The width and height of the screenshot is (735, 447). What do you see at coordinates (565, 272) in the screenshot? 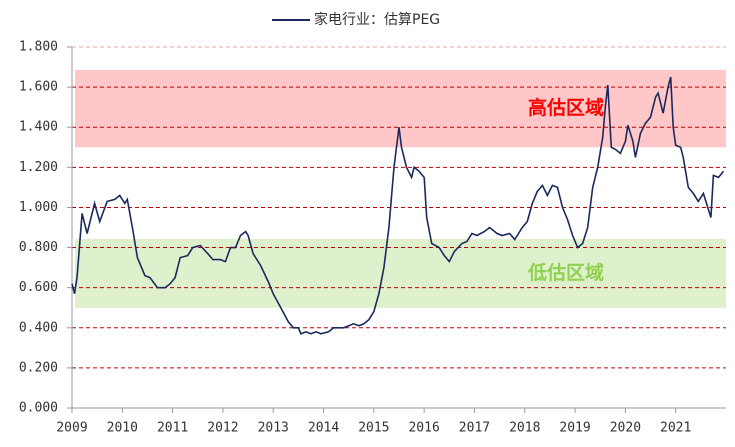
I see `zone-label: 低估区域` at bounding box center [565, 272].